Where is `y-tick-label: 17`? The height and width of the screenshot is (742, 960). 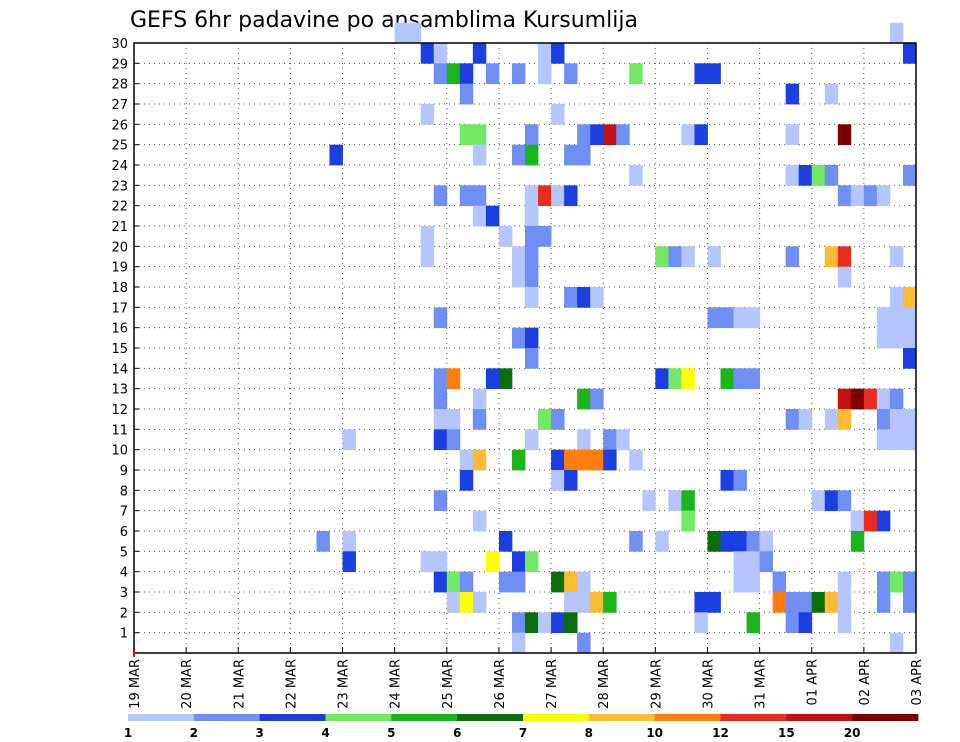
y-tick-label: 17 is located at coordinates (119, 308).